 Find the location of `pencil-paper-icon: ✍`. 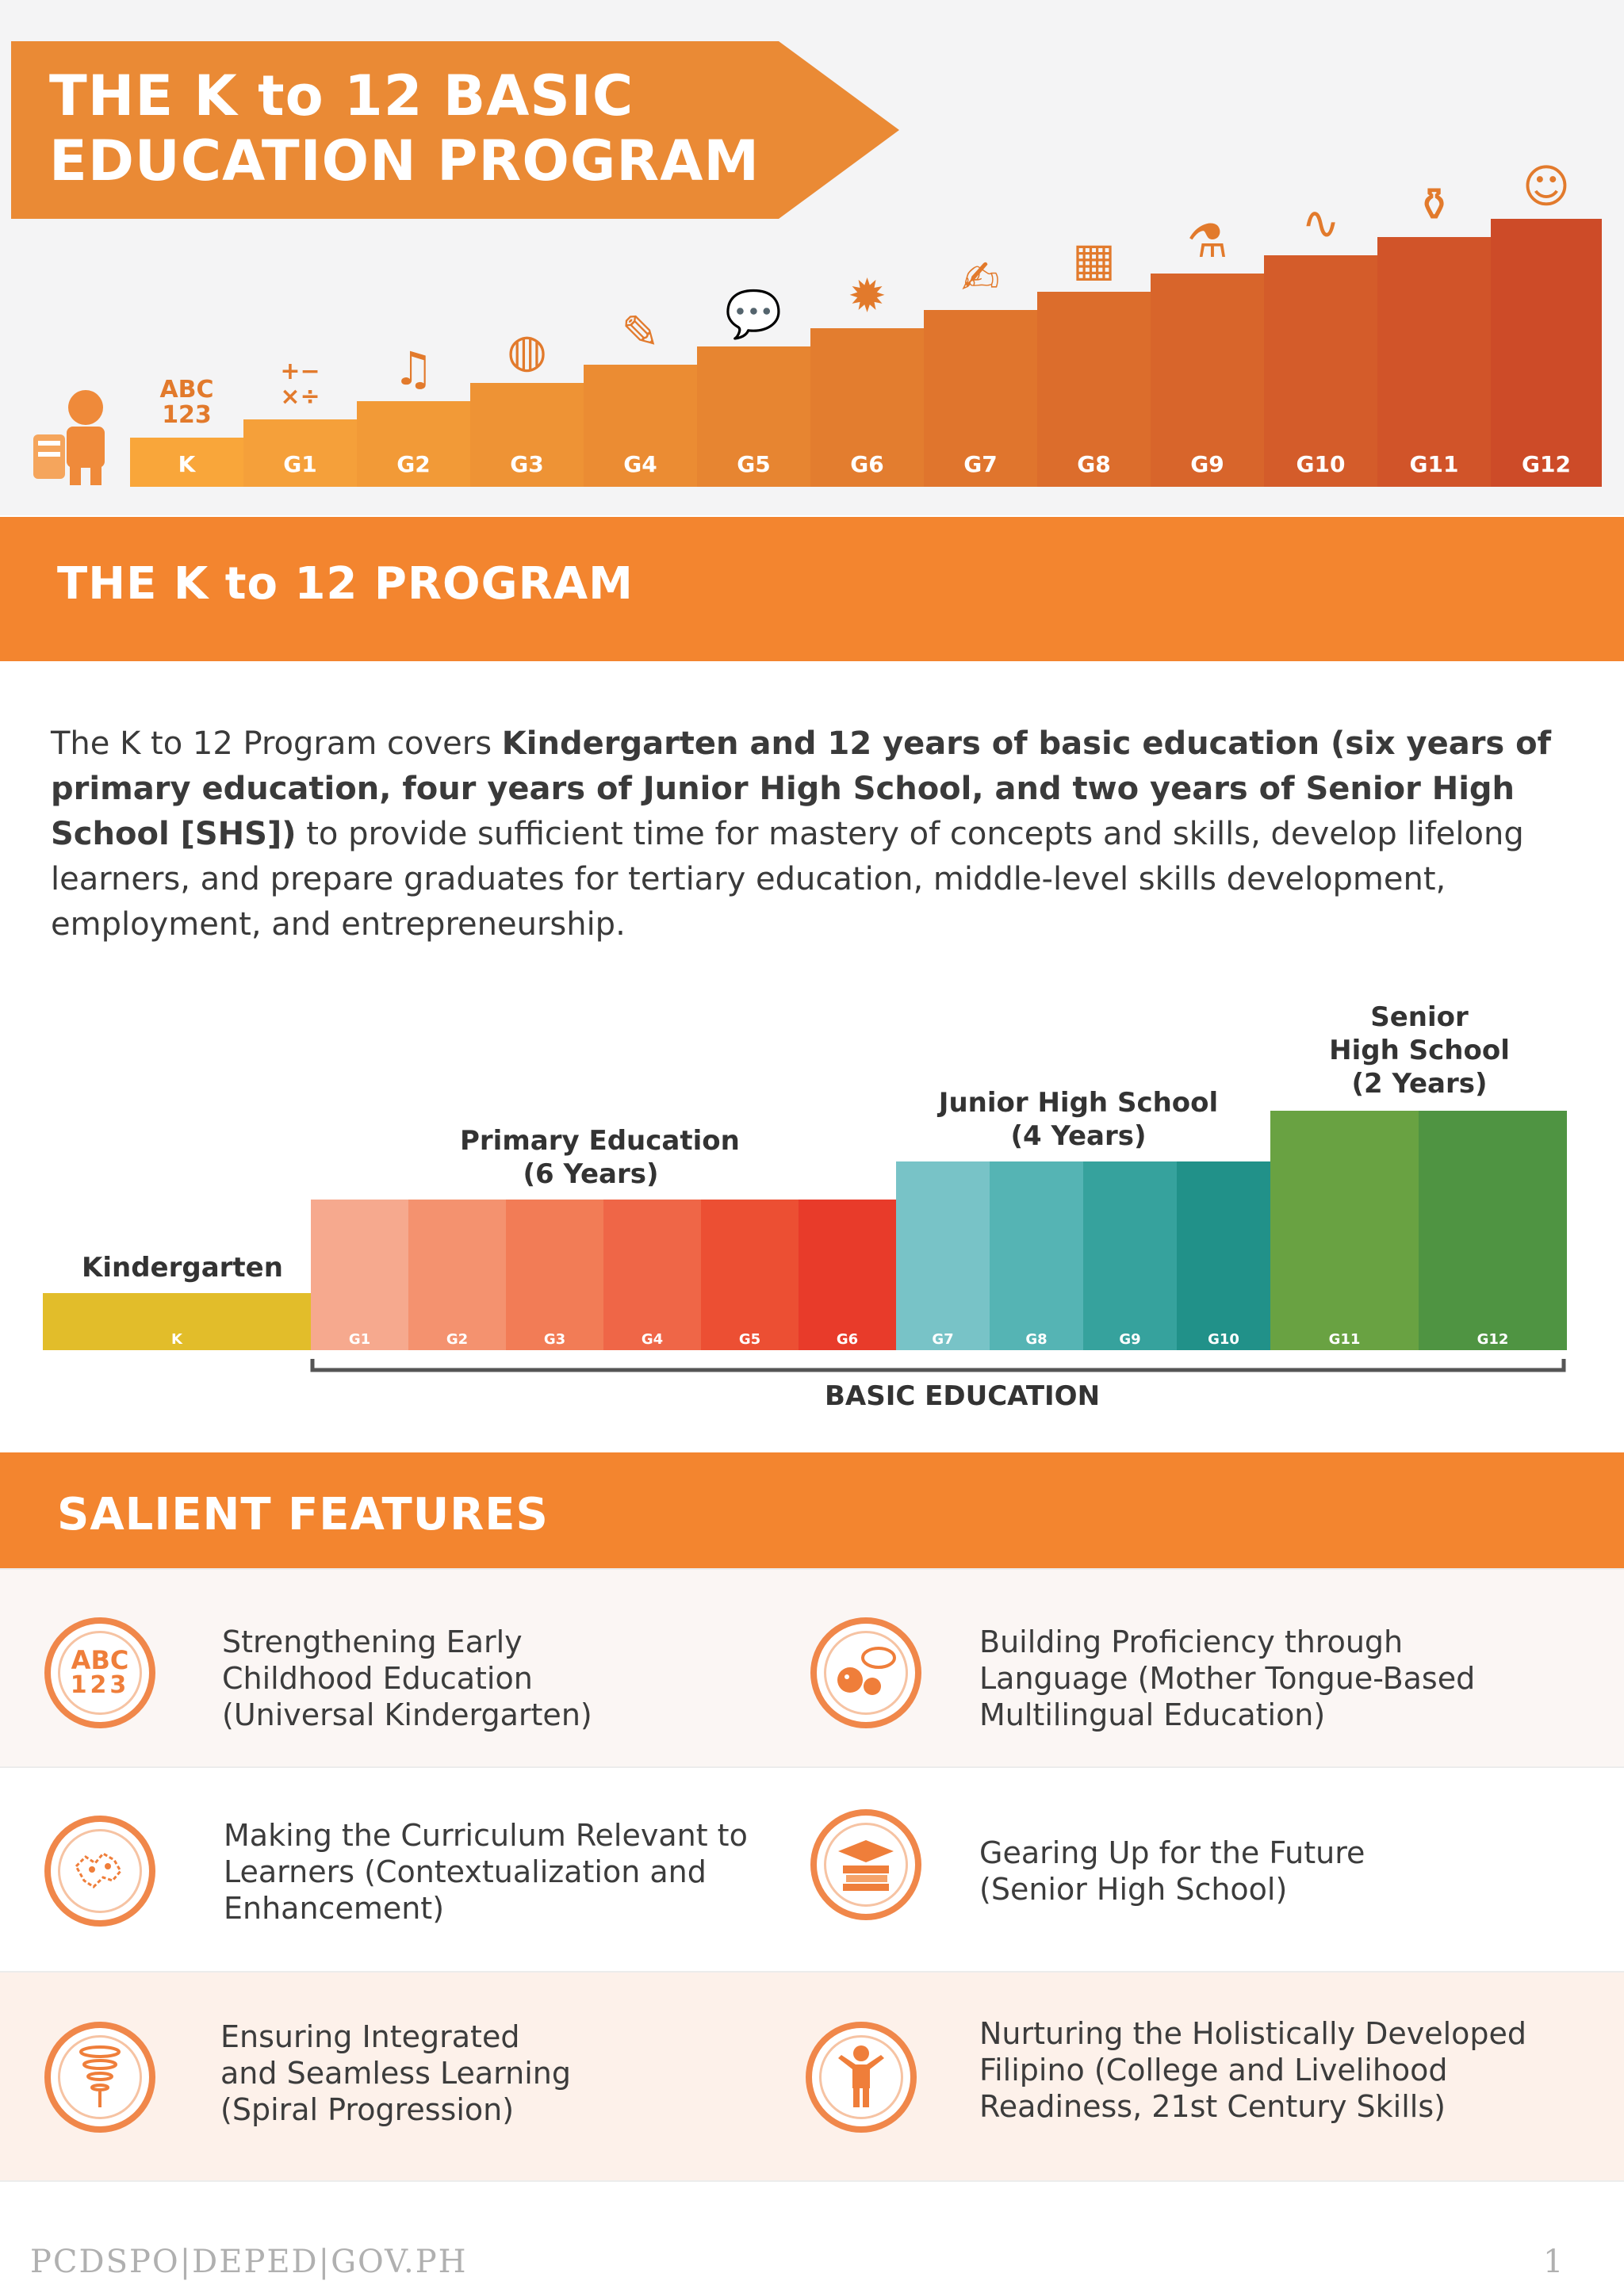

pencil-paper-icon: ✍ is located at coordinates (980, 277).